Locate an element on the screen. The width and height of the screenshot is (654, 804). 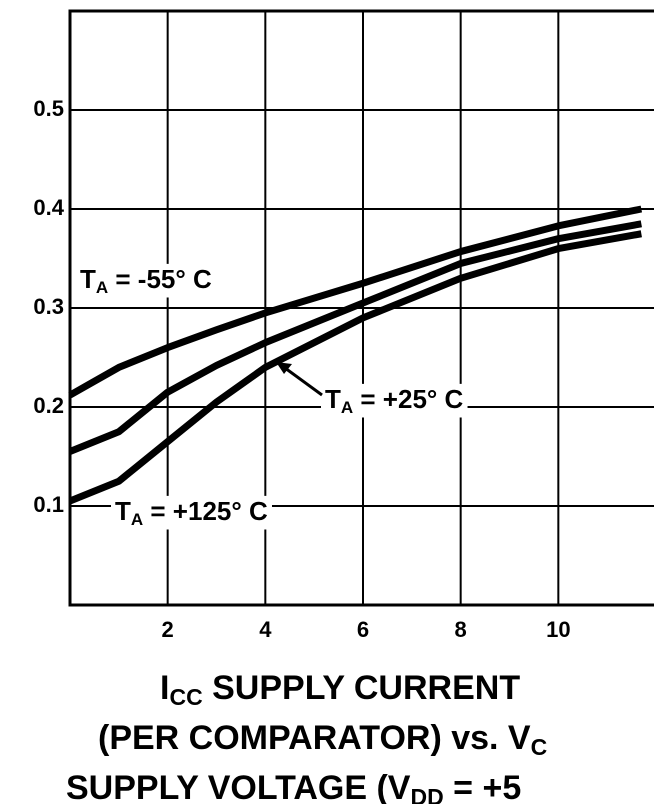
x-axis-title: SUPPLY VOLTAGE (VDD = +5 is located at coordinates (293, 786).